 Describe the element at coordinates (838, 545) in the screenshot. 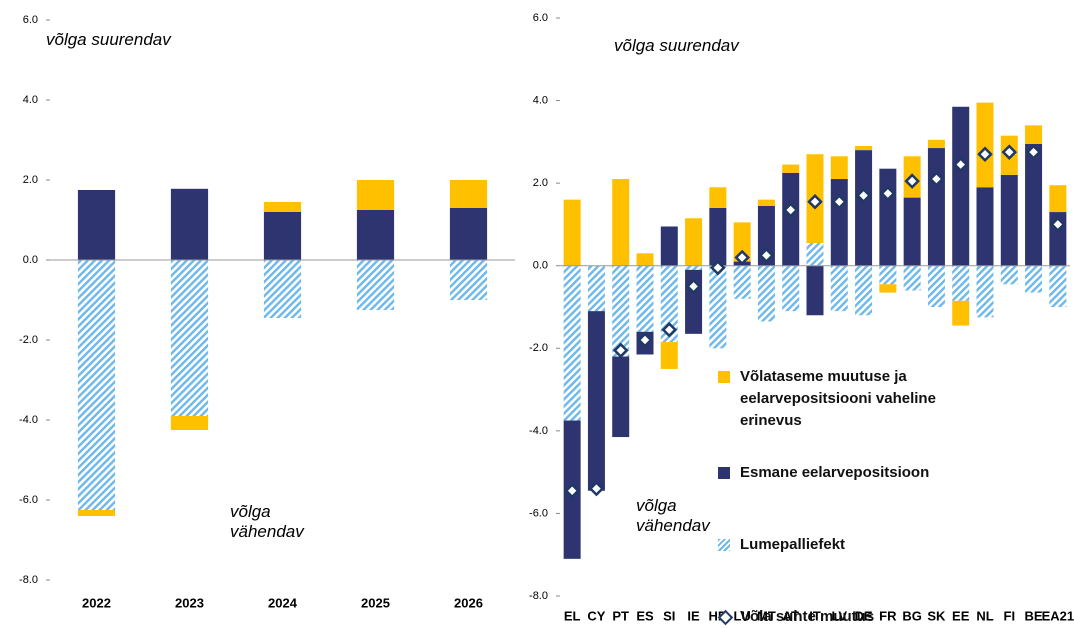

I see `legend-entry: Lumepalliefekt` at that location.